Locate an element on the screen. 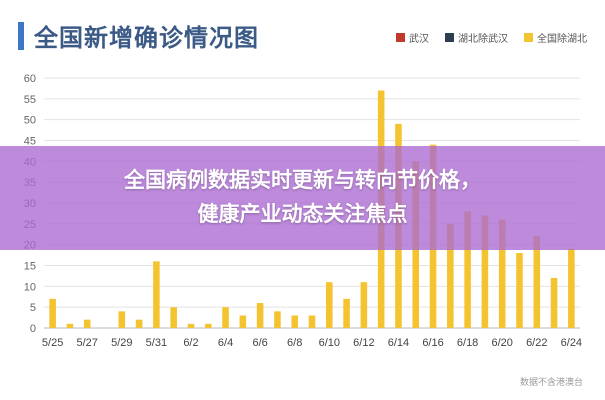 The image size is (605, 400). chart-title: 全国新增确诊情况图 is located at coordinates (146, 38).